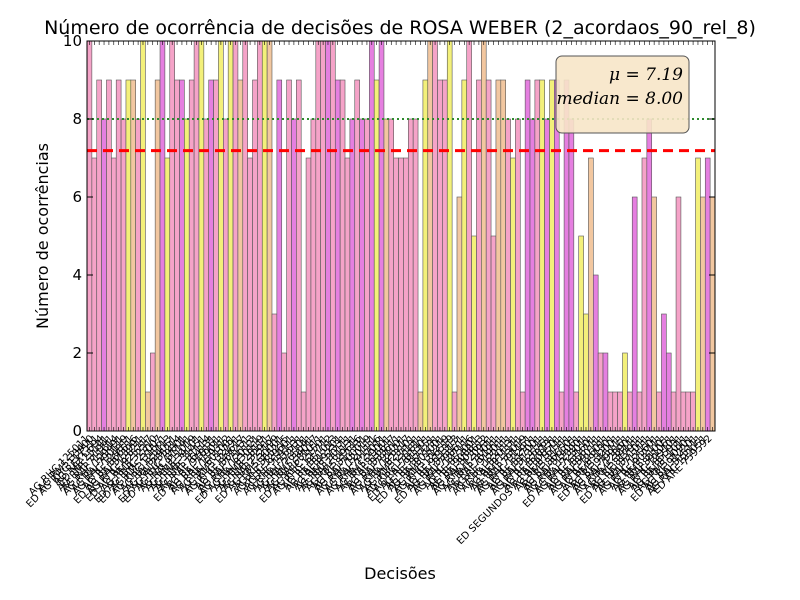 This screenshot has height=600, width=800. What do you see at coordinates (77, 197) in the screenshot?
I see `y-tick-label-3: 6` at bounding box center [77, 197].